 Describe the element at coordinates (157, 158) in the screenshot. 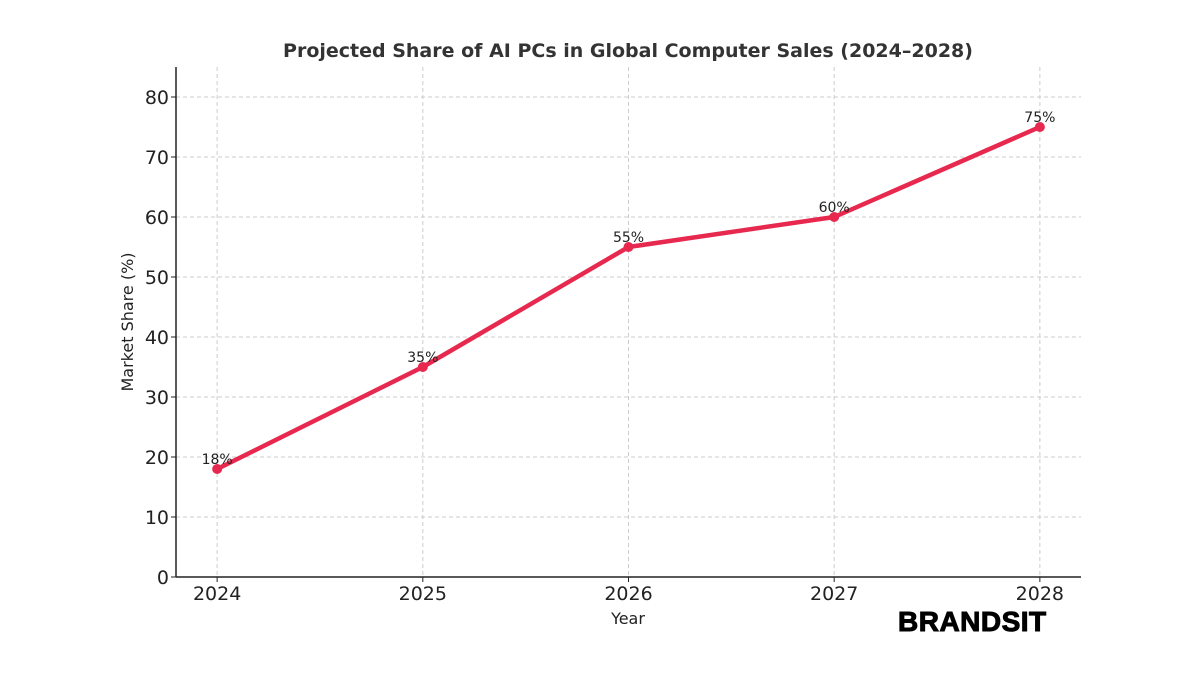

I see `y-tick-label: 70` at that location.